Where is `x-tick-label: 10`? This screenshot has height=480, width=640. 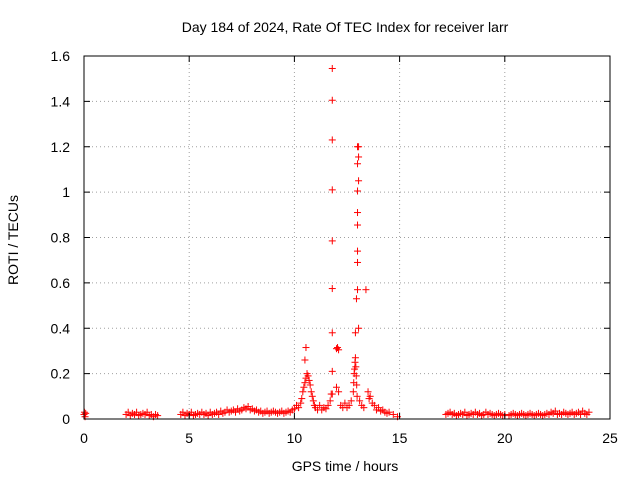
x-tick-label: 10 is located at coordinates (295, 438).